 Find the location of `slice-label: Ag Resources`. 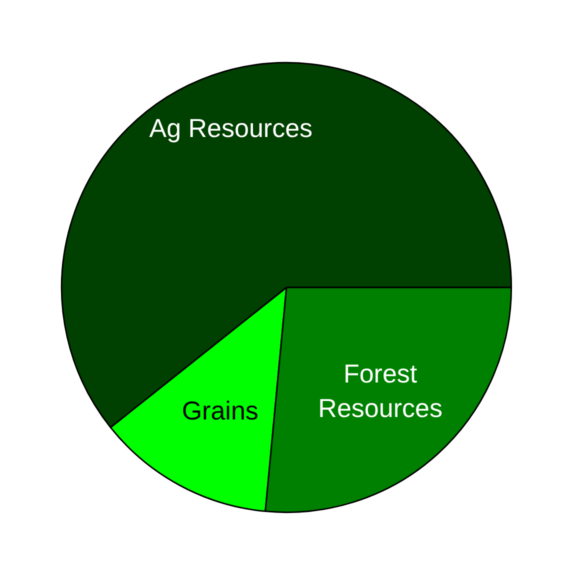

slice-label: Ag Resources is located at coordinates (231, 127).